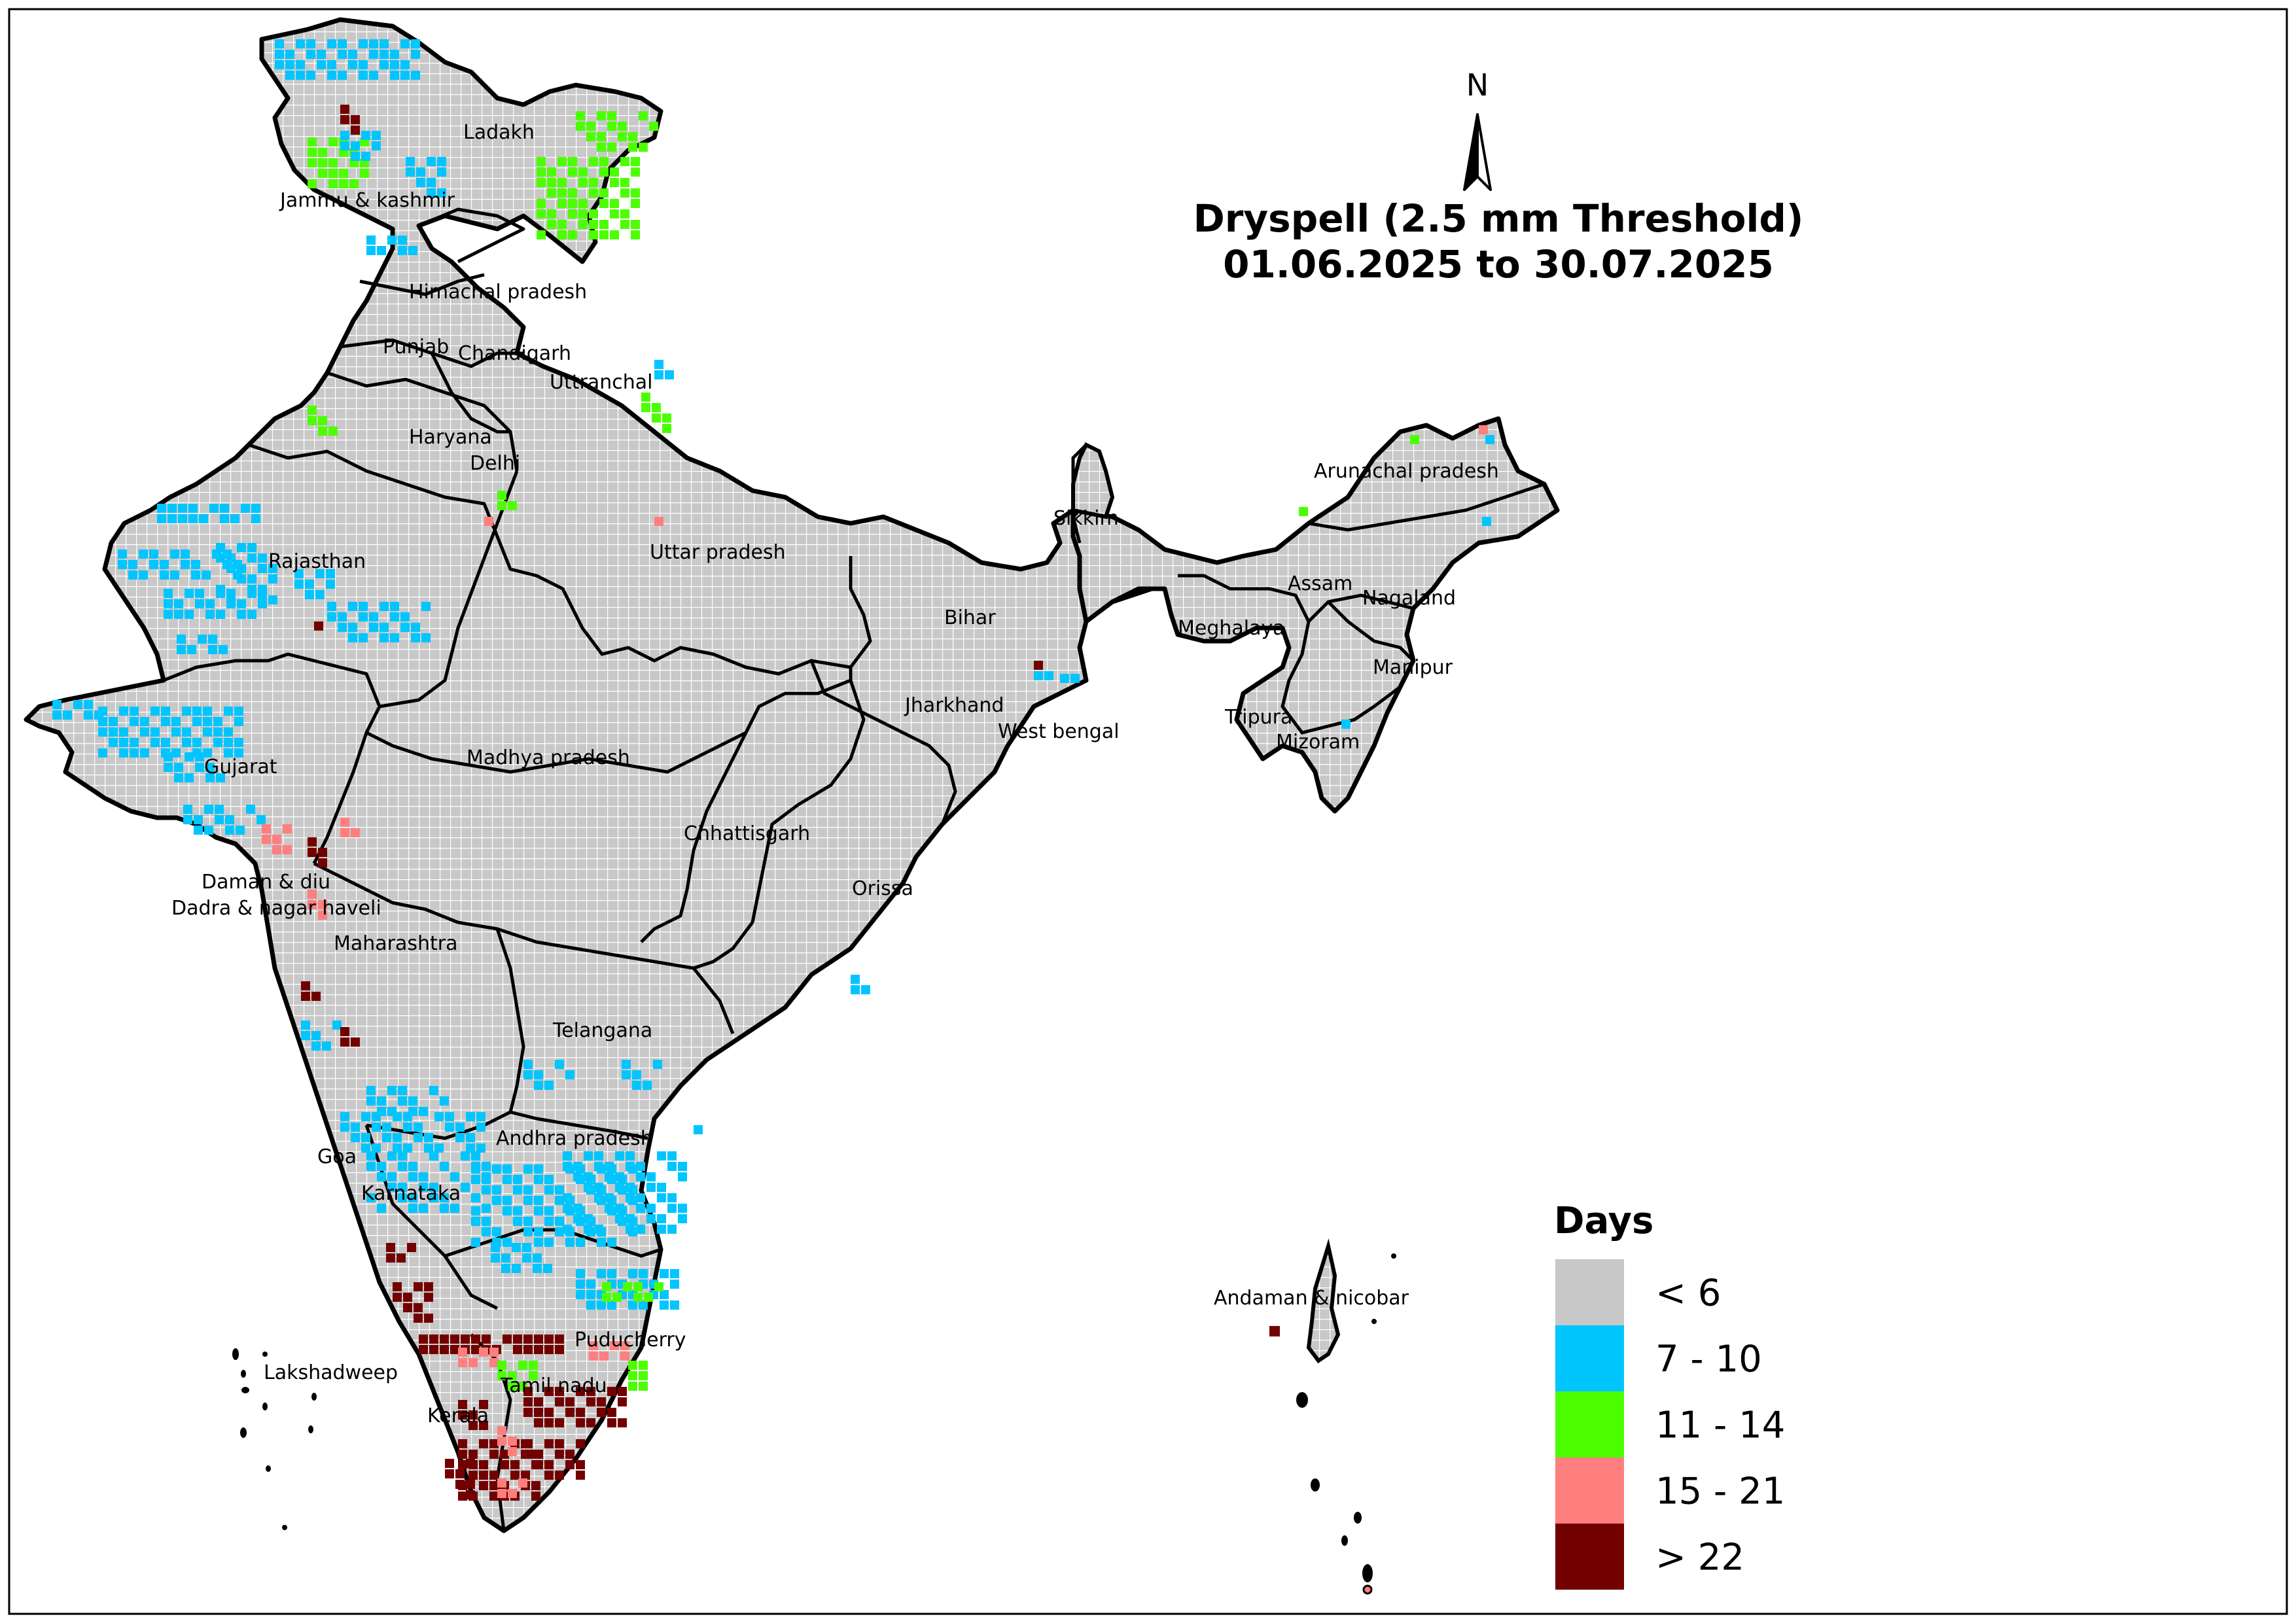  Describe the element at coordinates (499, 132) in the screenshot. I see `label-ladakh: Ladakh` at that location.